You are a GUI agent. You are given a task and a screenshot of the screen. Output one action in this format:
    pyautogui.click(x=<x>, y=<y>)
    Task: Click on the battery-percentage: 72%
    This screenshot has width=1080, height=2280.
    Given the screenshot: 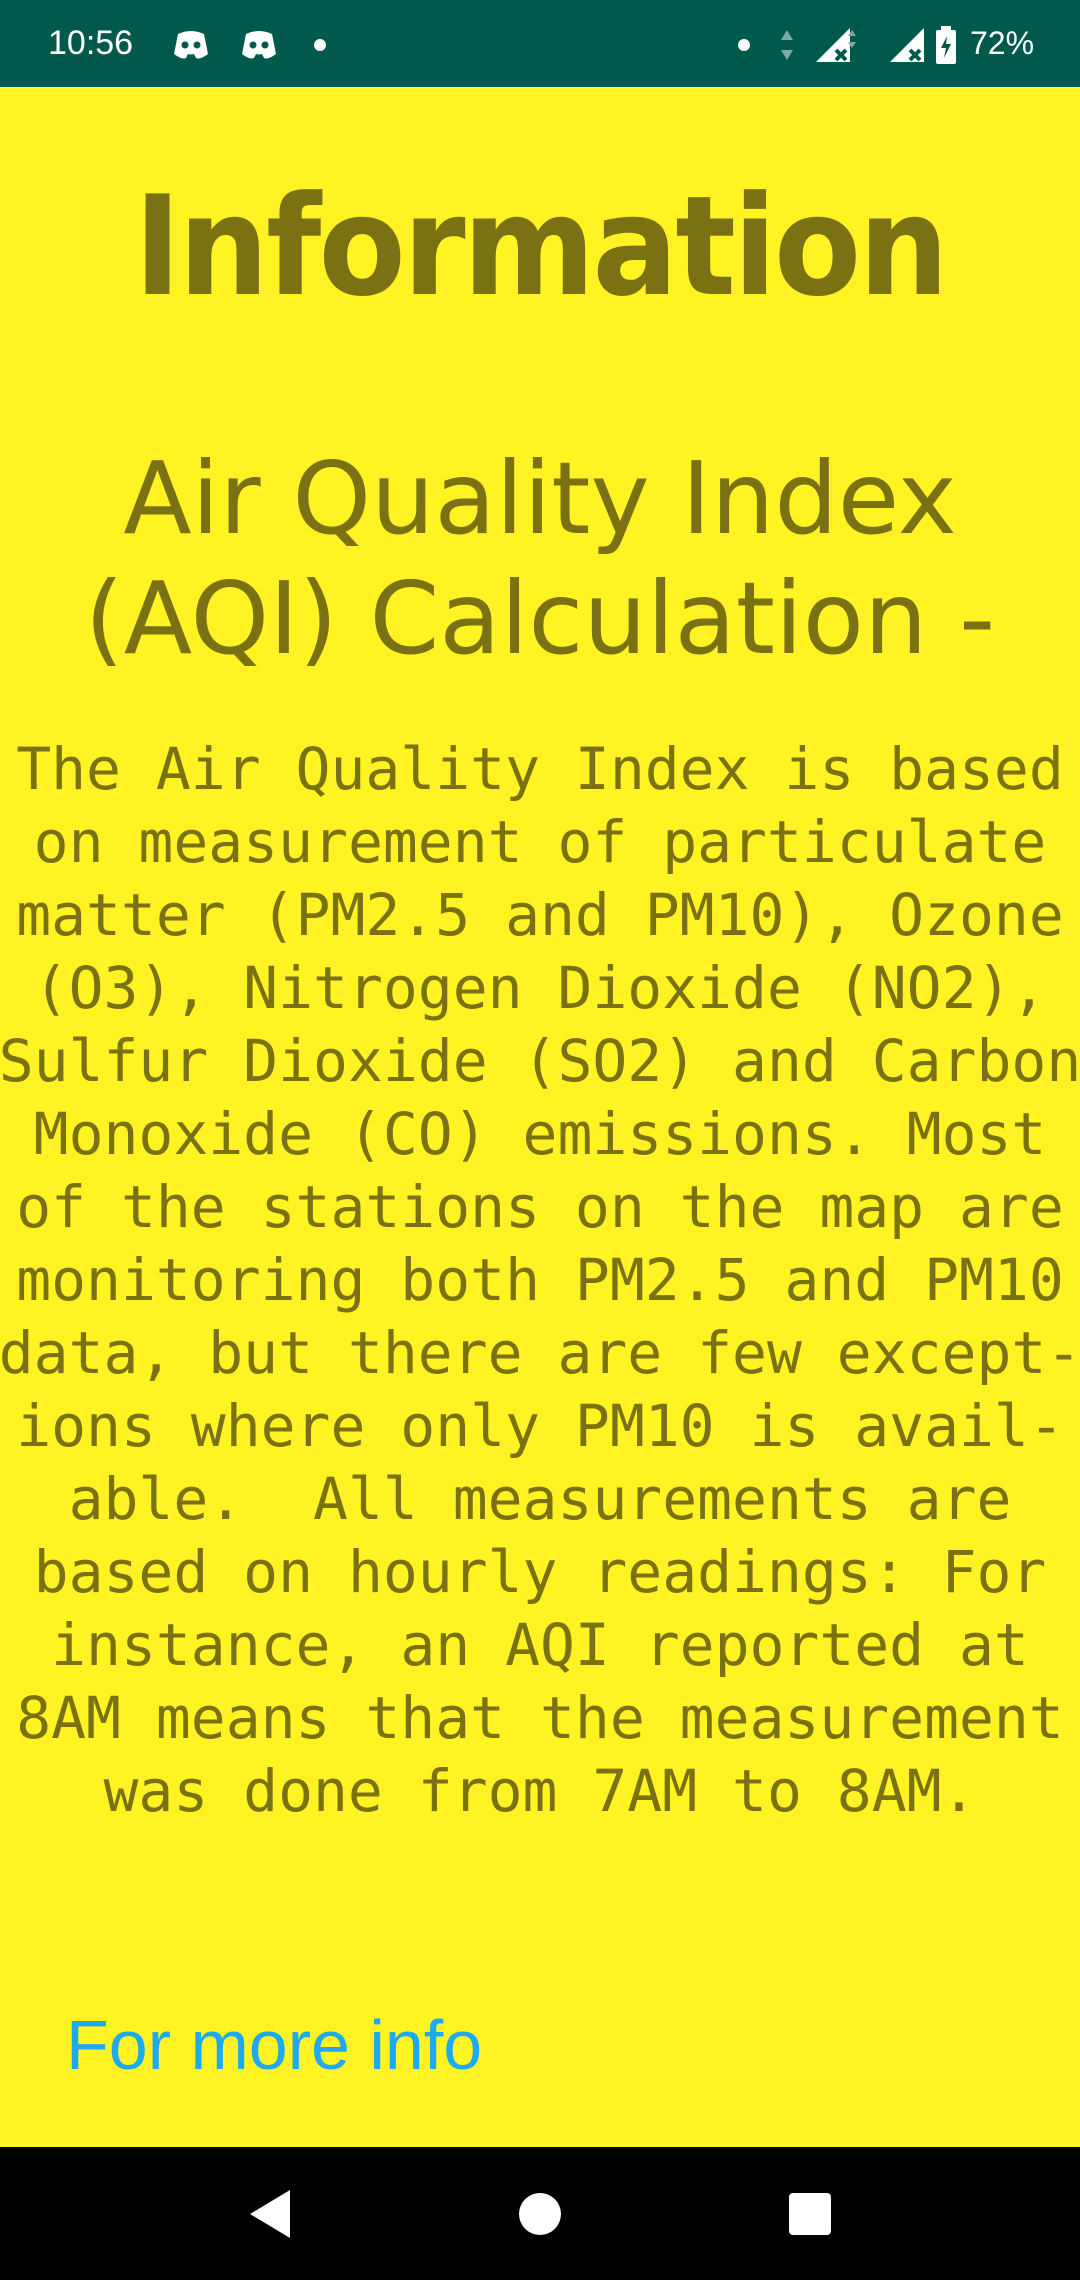 What is the action you would take?
    pyautogui.click(x=1002, y=43)
    